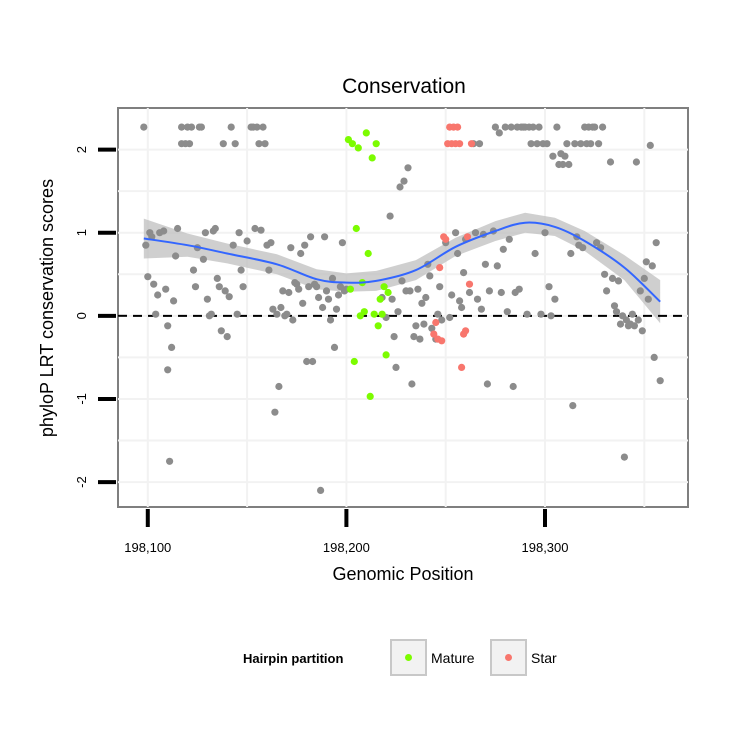  What do you see at coordinates (402, 262) in the screenshot?
I see `smooth-trend-line` at bounding box center [402, 262].